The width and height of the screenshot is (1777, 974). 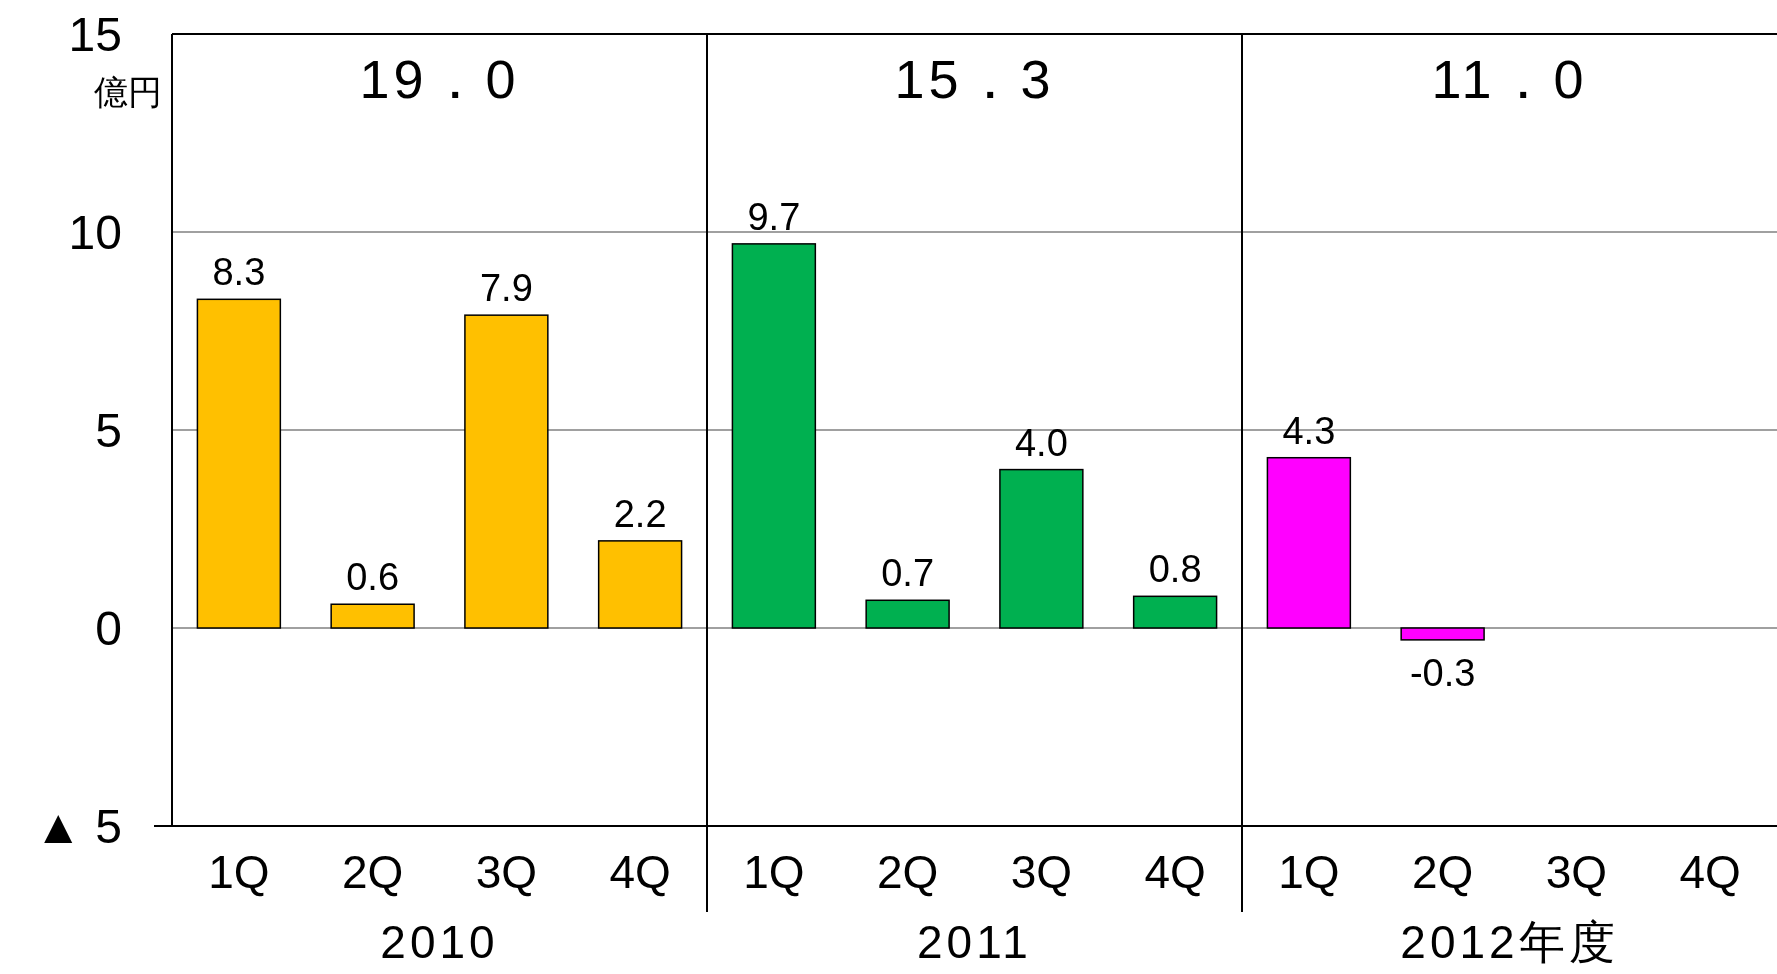 What do you see at coordinates (640, 513) in the screenshot?
I see `data-label: 2.2` at bounding box center [640, 513].